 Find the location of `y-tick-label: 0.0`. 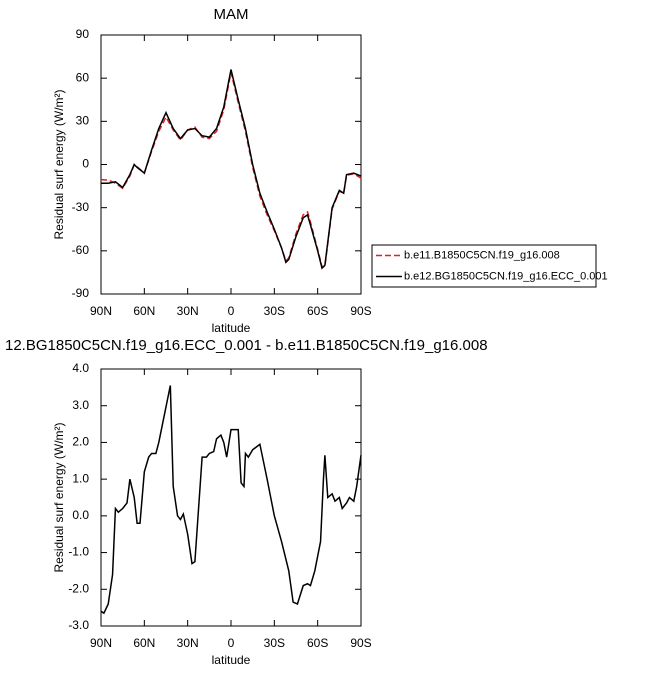

y-tick-label: 0.0 is located at coordinates (80, 515).